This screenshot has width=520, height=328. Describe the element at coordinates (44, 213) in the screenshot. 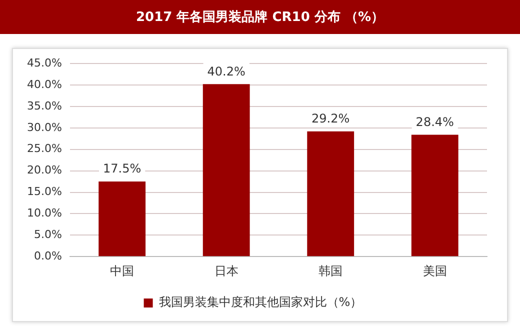

I see `y-tick-label: 10.0%` at that location.